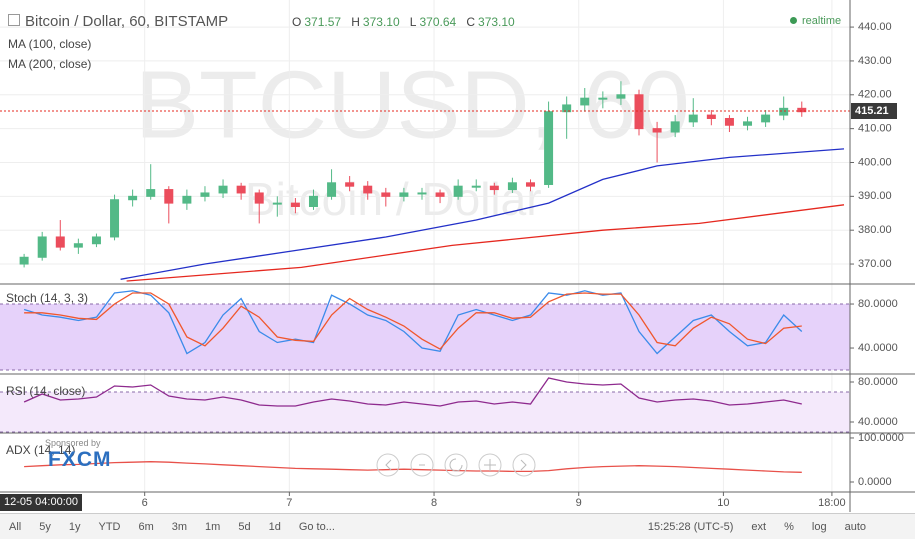 The image size is (915, 539). What do you see at coordinates (875, 129) in the screenshot?
I see `y-tick-label: 410.00` at bounding box center [875, 129].